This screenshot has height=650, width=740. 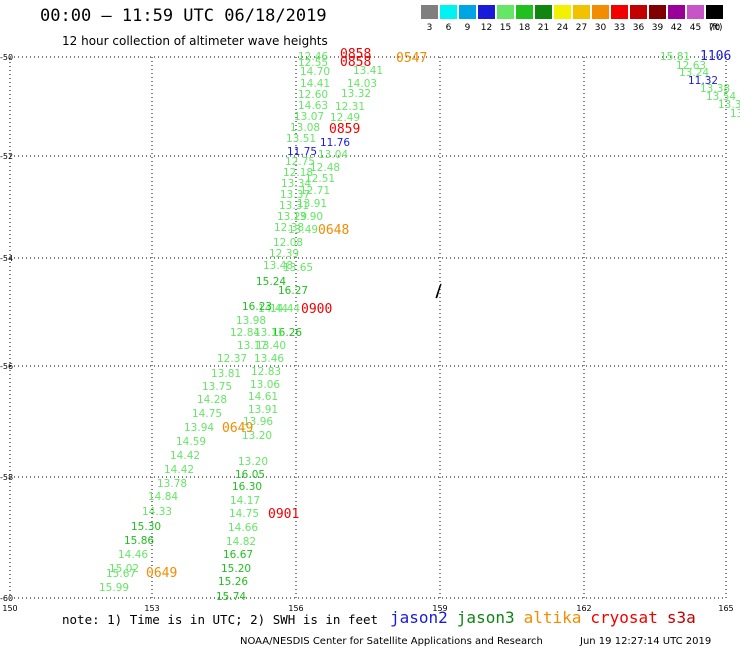 I want to click on wave-height-label: 14.82, so click(x=241, y=542).